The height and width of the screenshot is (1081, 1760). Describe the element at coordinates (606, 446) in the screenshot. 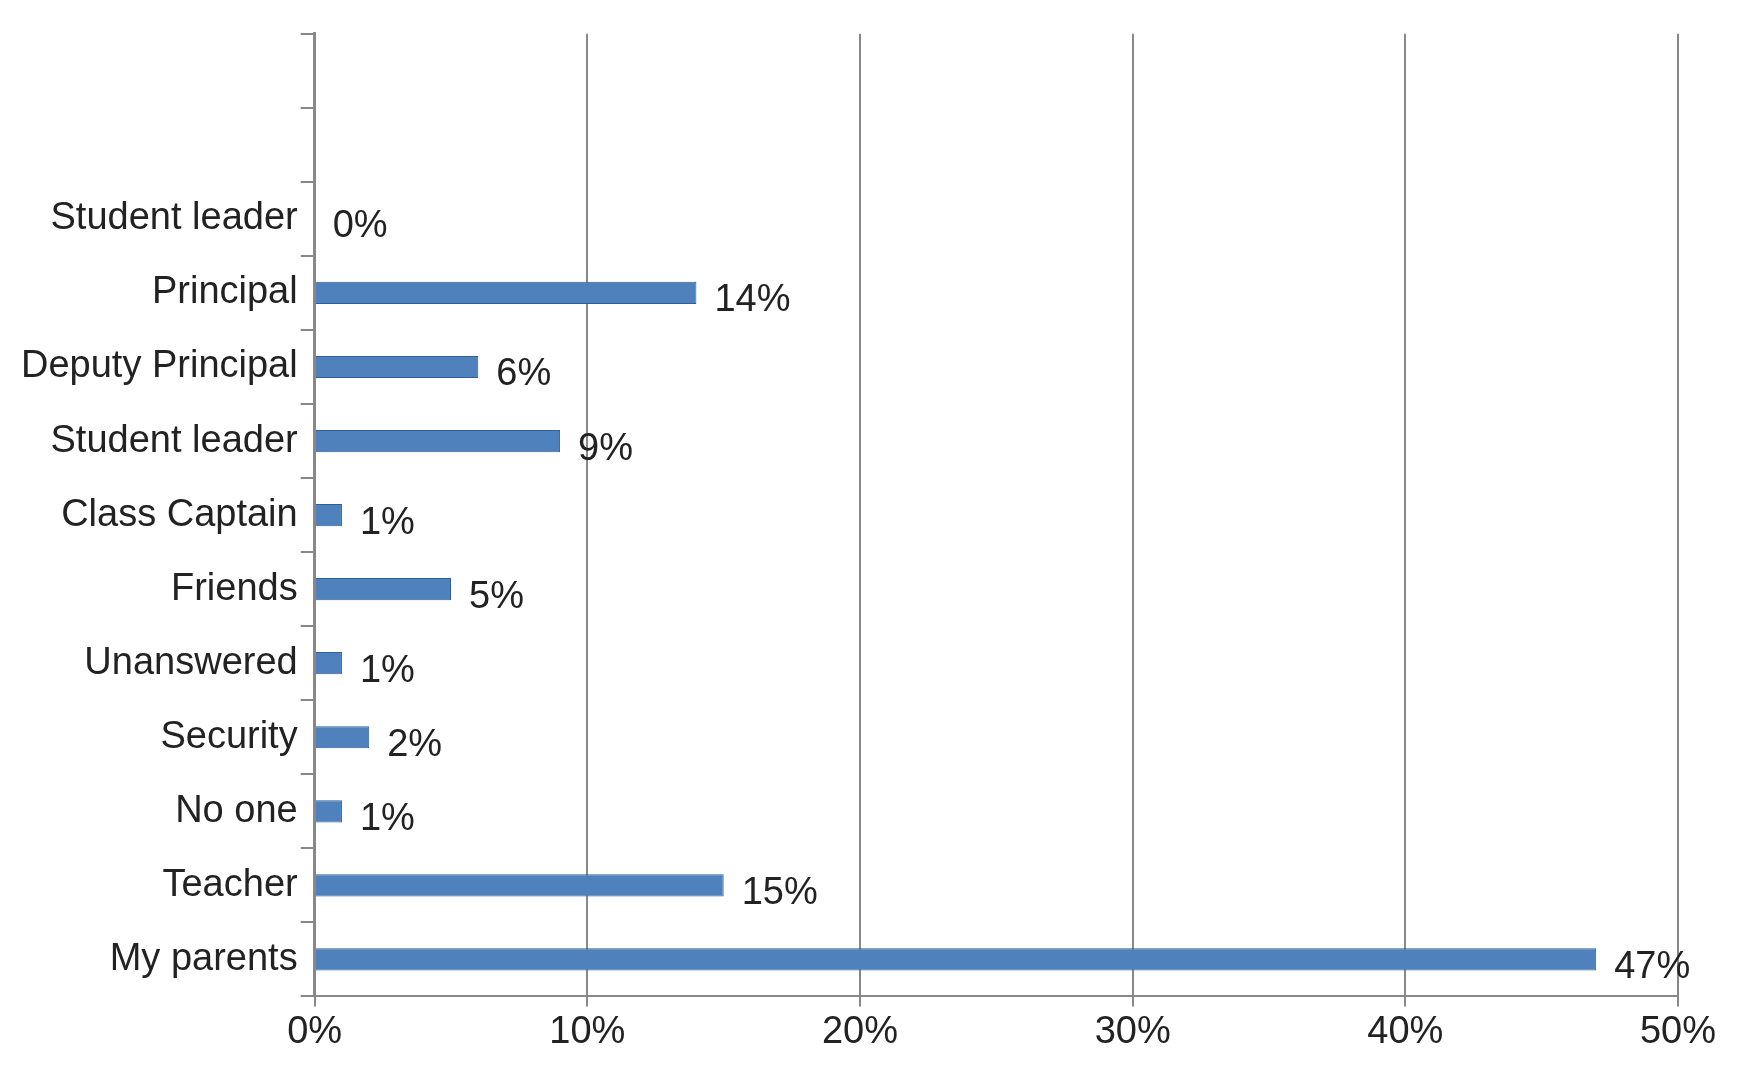

I see `data-label: 9%` at that location.